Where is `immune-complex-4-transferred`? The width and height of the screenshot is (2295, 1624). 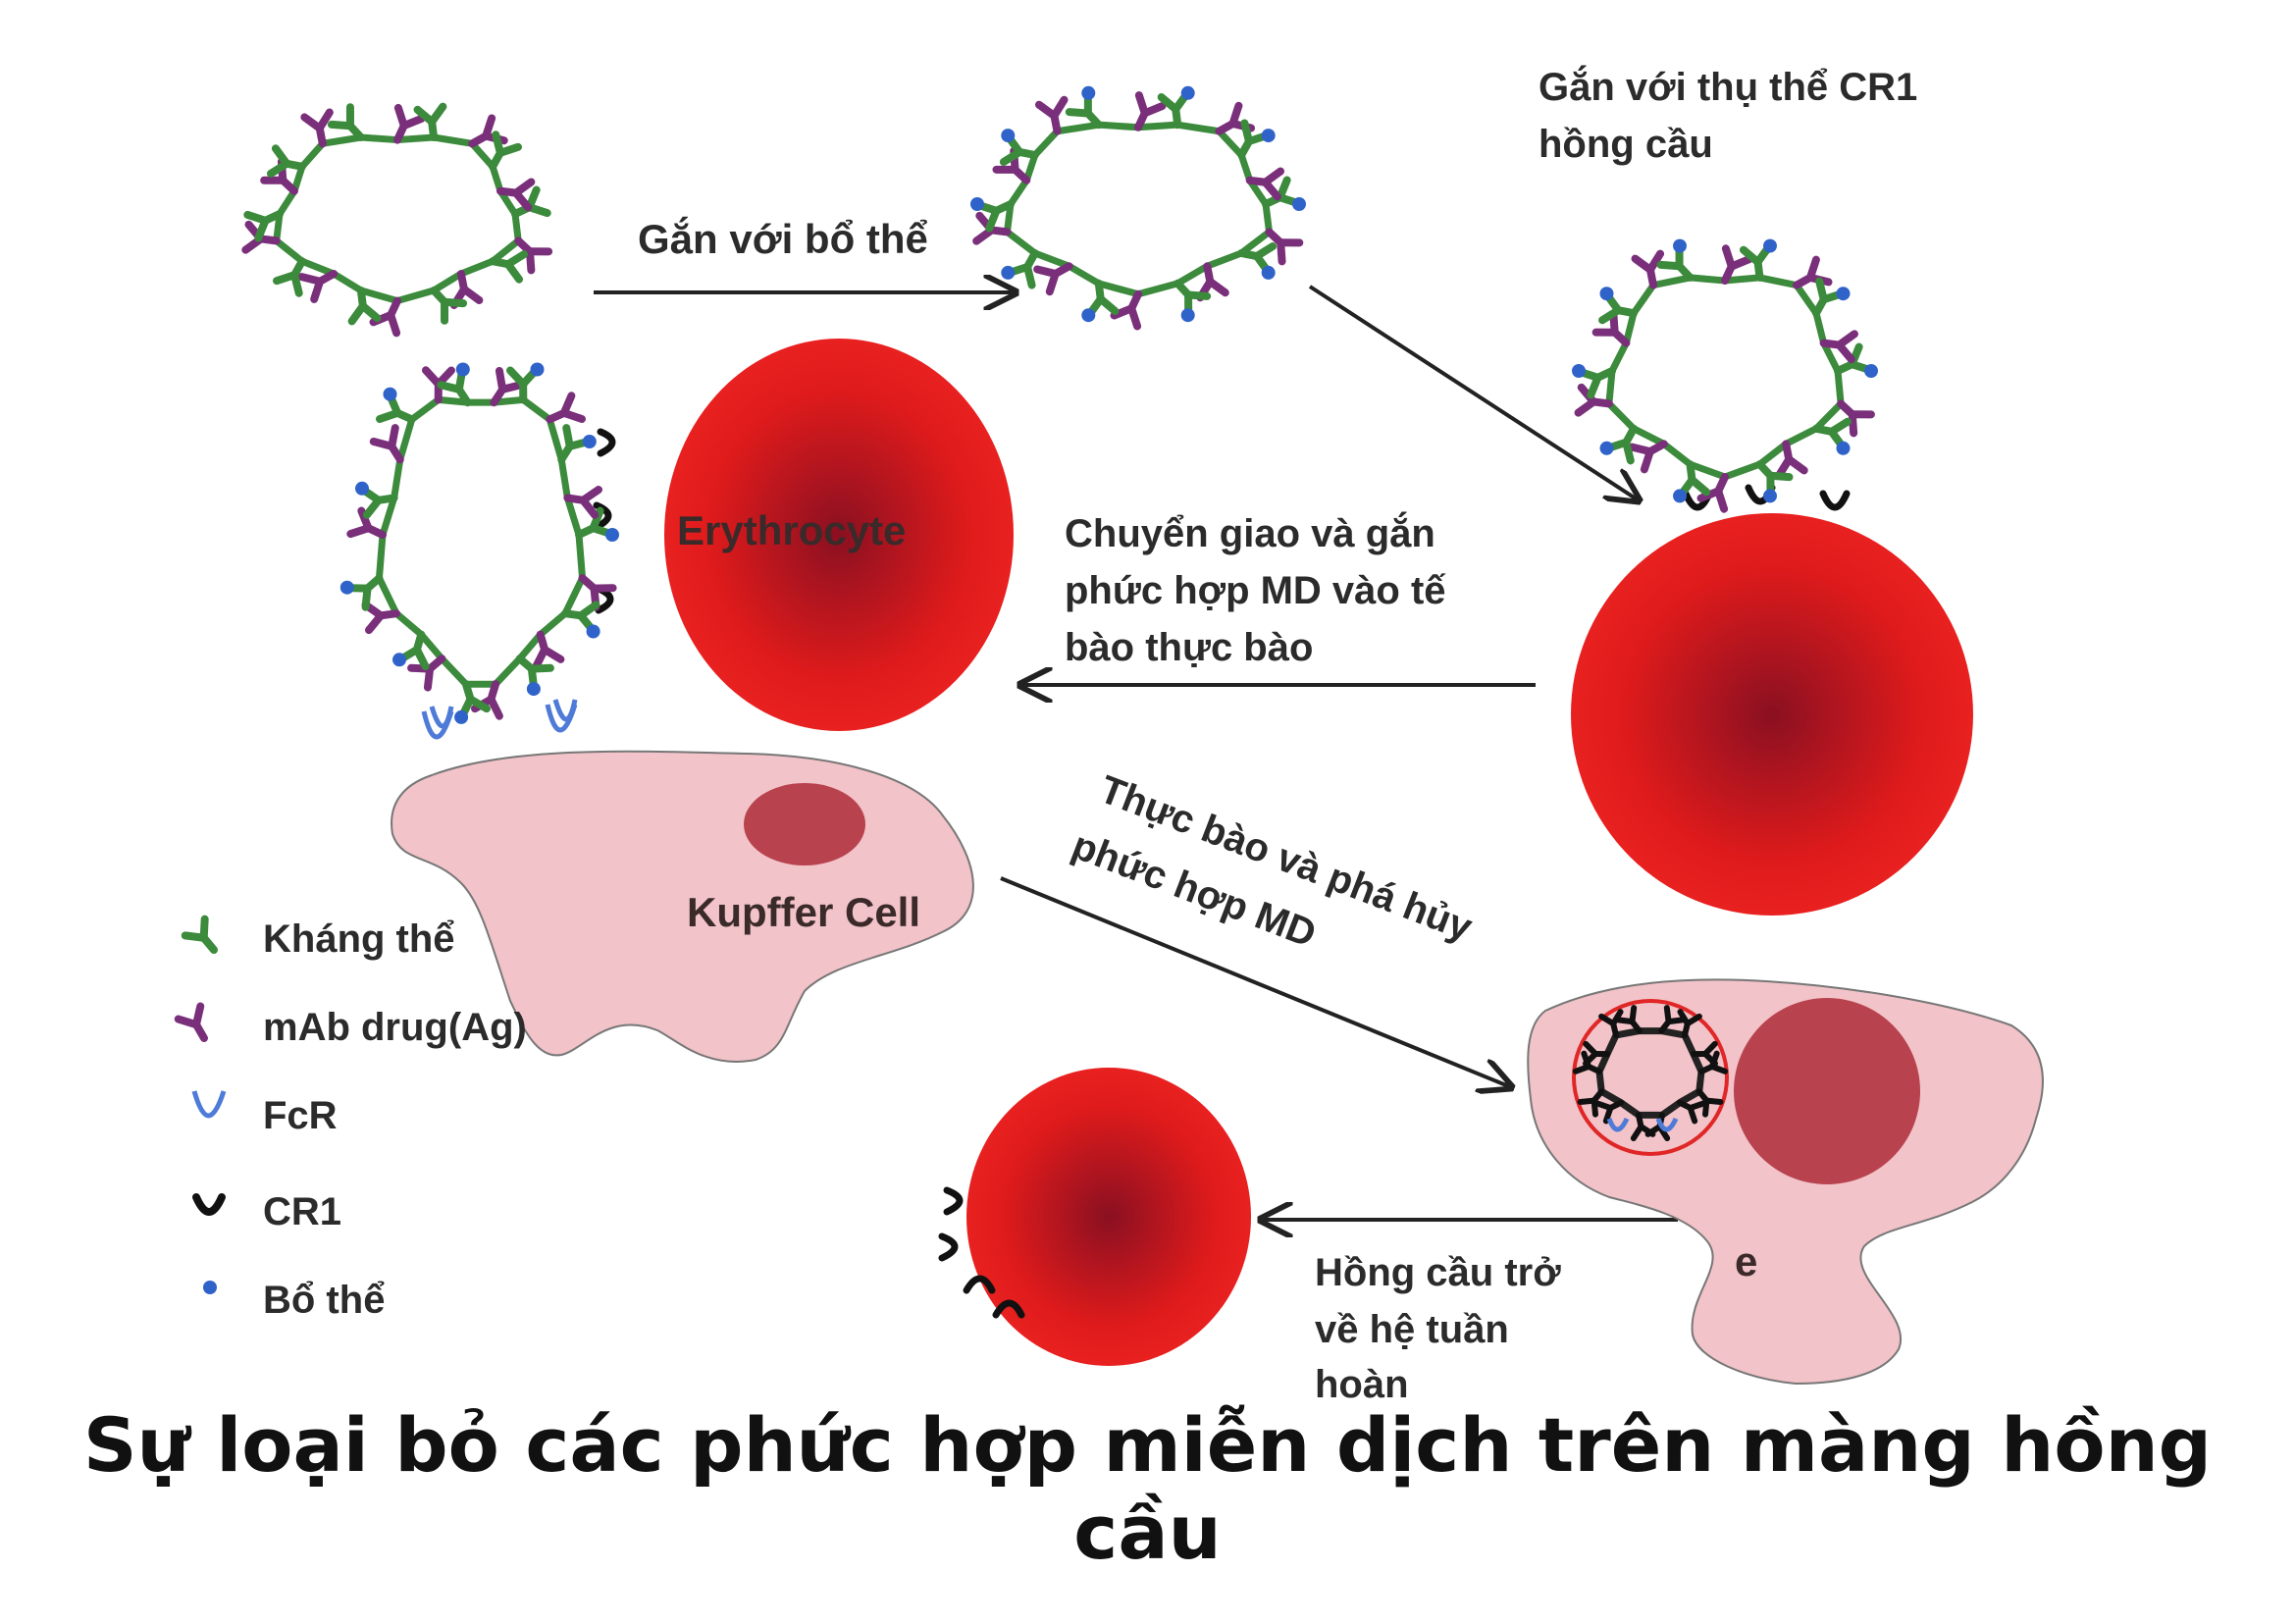
immune-complex-4-transferred is located at coordinates (479, 543).